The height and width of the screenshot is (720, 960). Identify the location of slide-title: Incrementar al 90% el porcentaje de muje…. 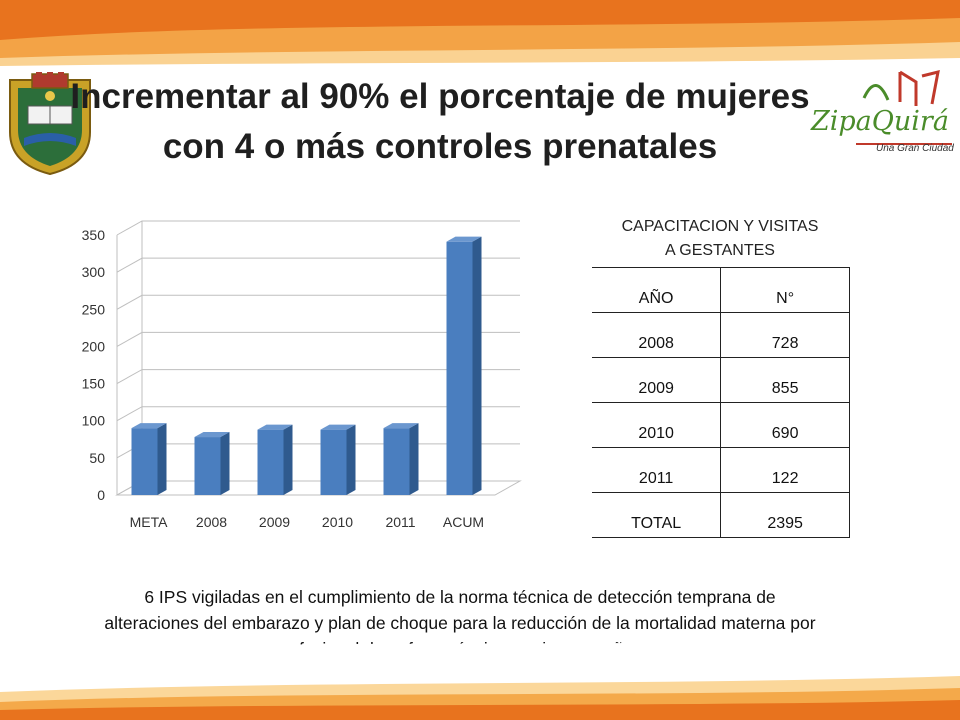
(440, 122).